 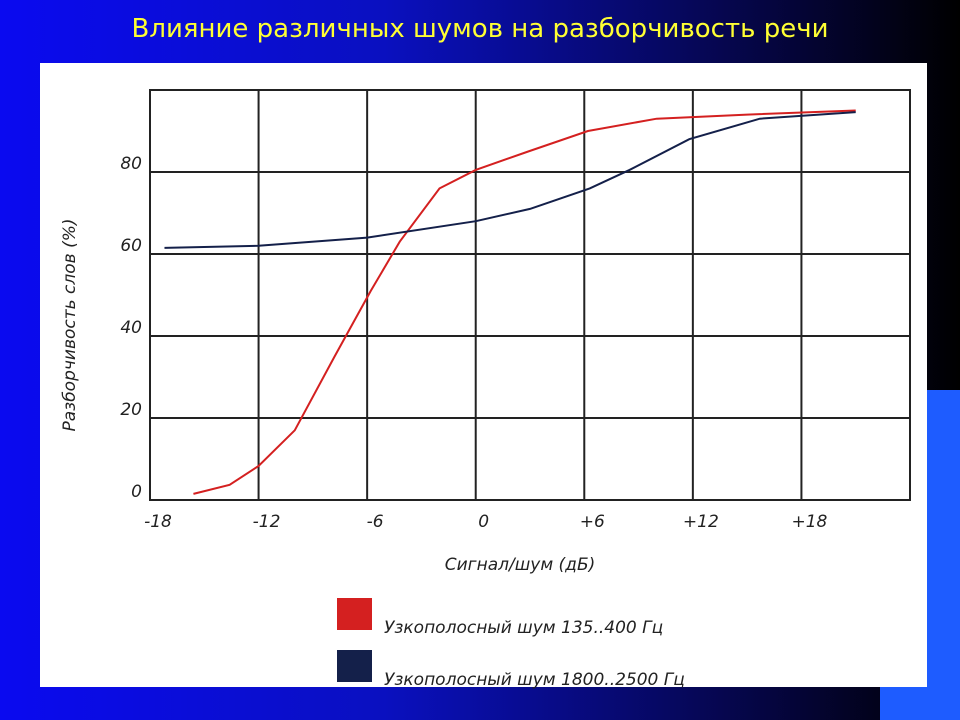 What do you see at coordinates (523, 628) in the screenshot?
I see `legend-label: Узкополосный шум 135..400 Гц` at bounding box center [523, 628].